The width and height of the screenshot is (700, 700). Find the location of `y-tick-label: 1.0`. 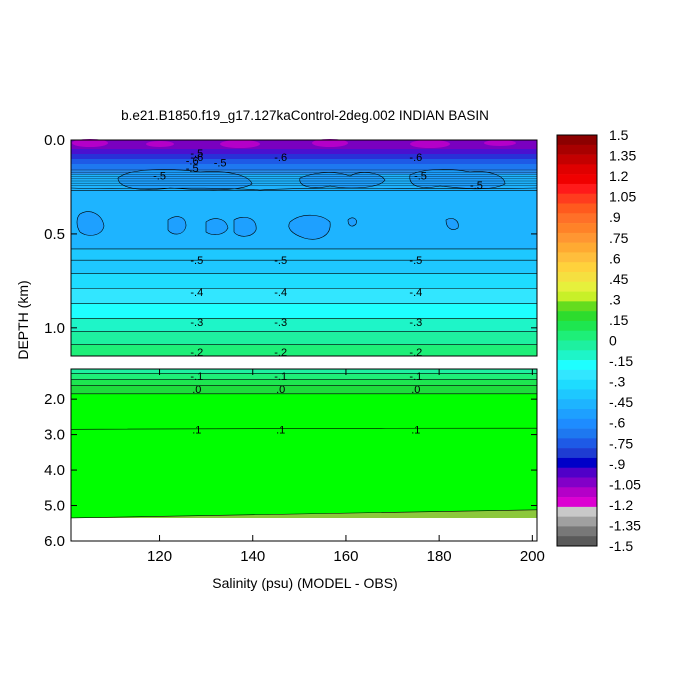

y-tick-label: 1.0 is located at coordinates (54, 328).